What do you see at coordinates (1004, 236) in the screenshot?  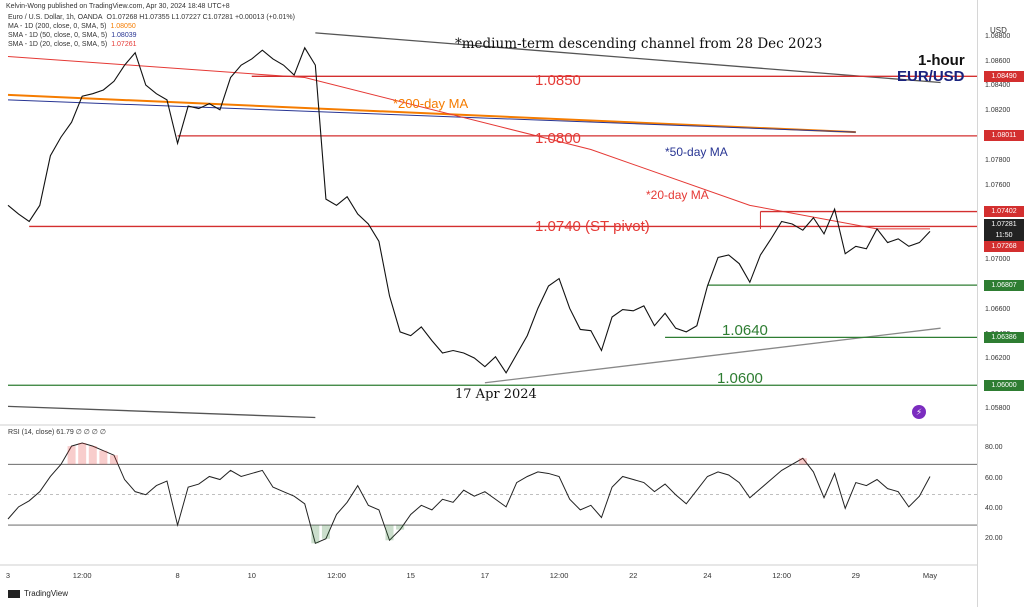 I see `price-tag: 11:50` at bounding box center [1004, 236].